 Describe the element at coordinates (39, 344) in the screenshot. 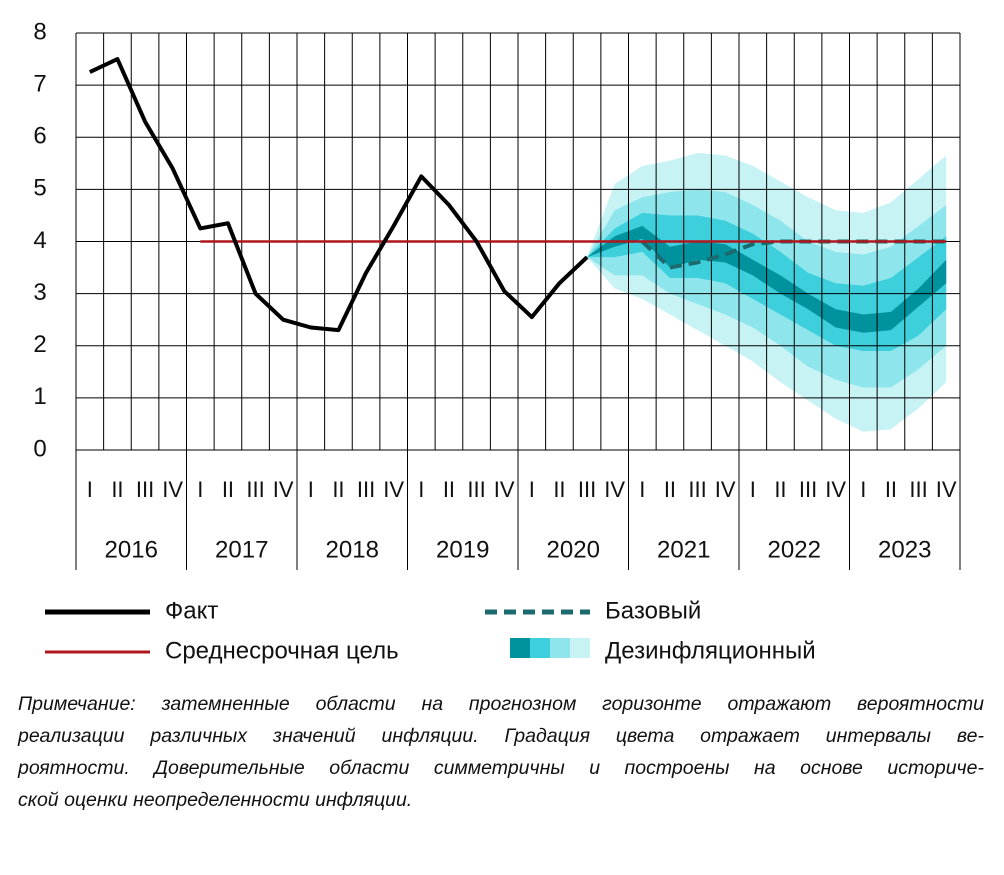

I see `y-tick-label: 2` at that location.